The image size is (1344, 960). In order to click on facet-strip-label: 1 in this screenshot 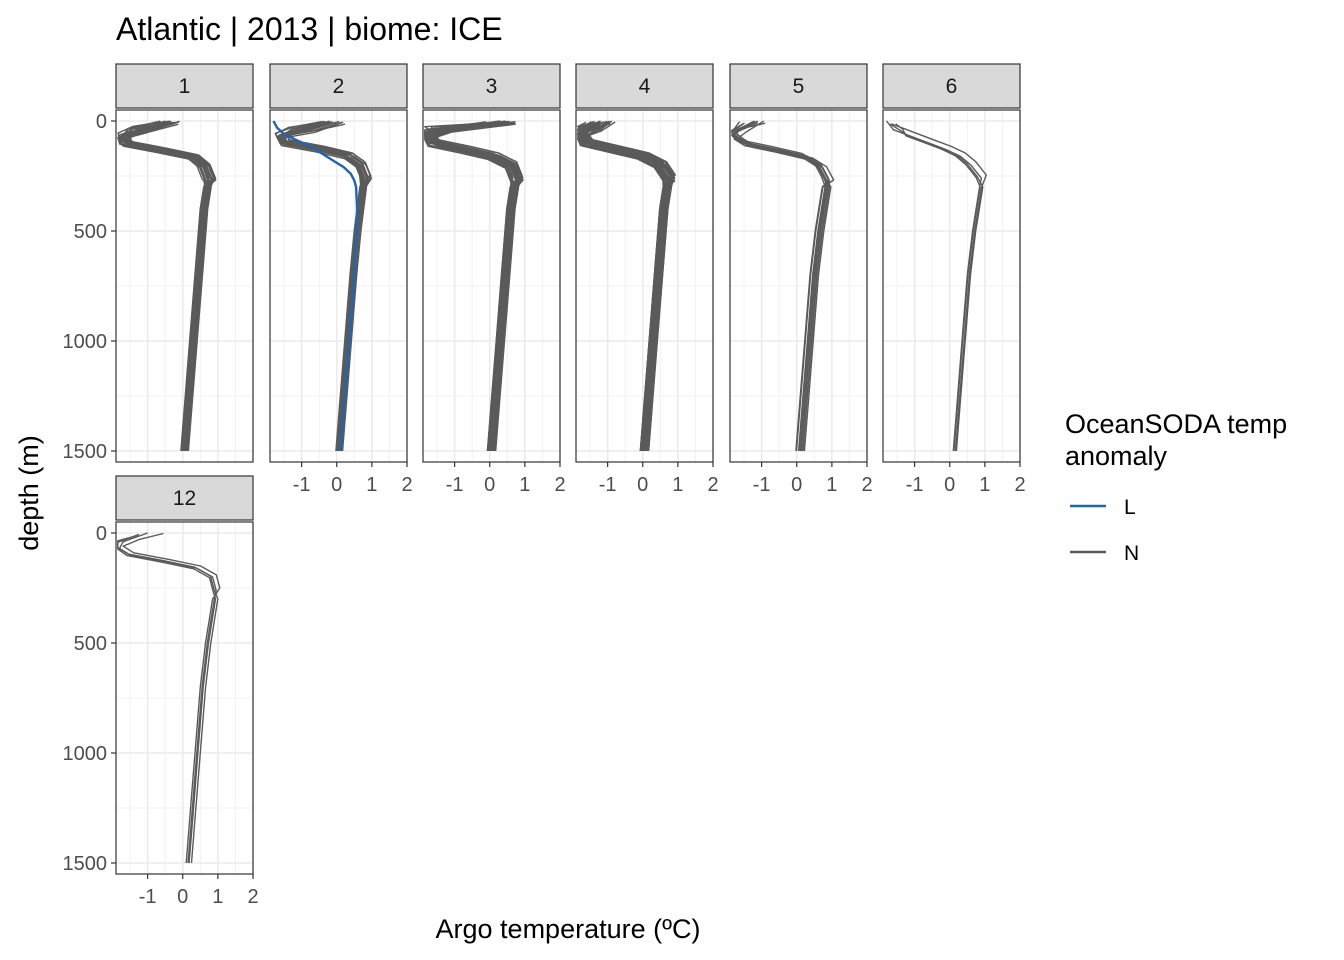, I will do `click(185, 86)`.